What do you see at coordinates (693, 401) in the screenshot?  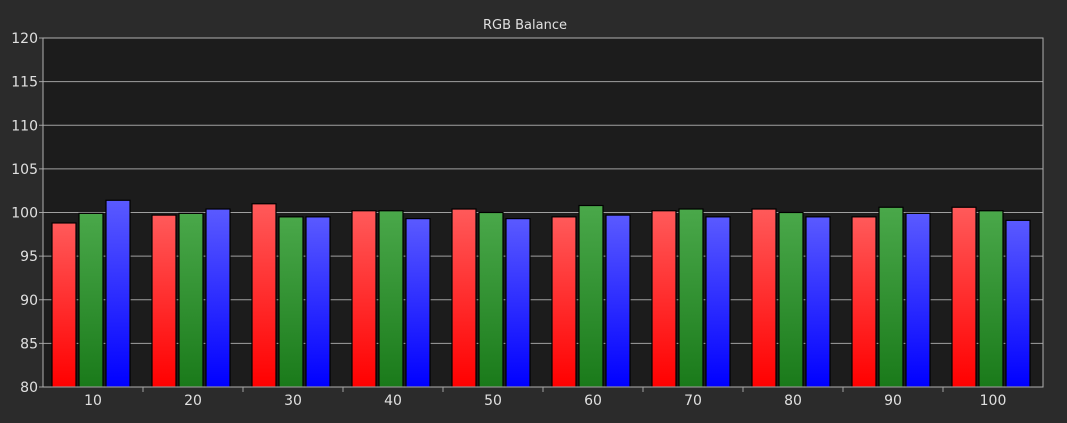 I see `x-tick-label: 70` at bounding box center [693, 401].